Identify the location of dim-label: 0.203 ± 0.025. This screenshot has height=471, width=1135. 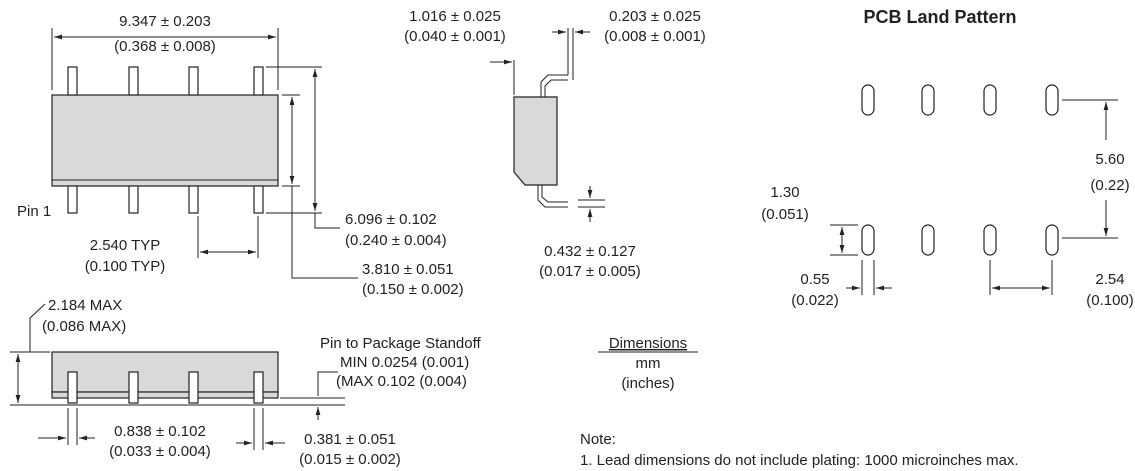
(655, 16).